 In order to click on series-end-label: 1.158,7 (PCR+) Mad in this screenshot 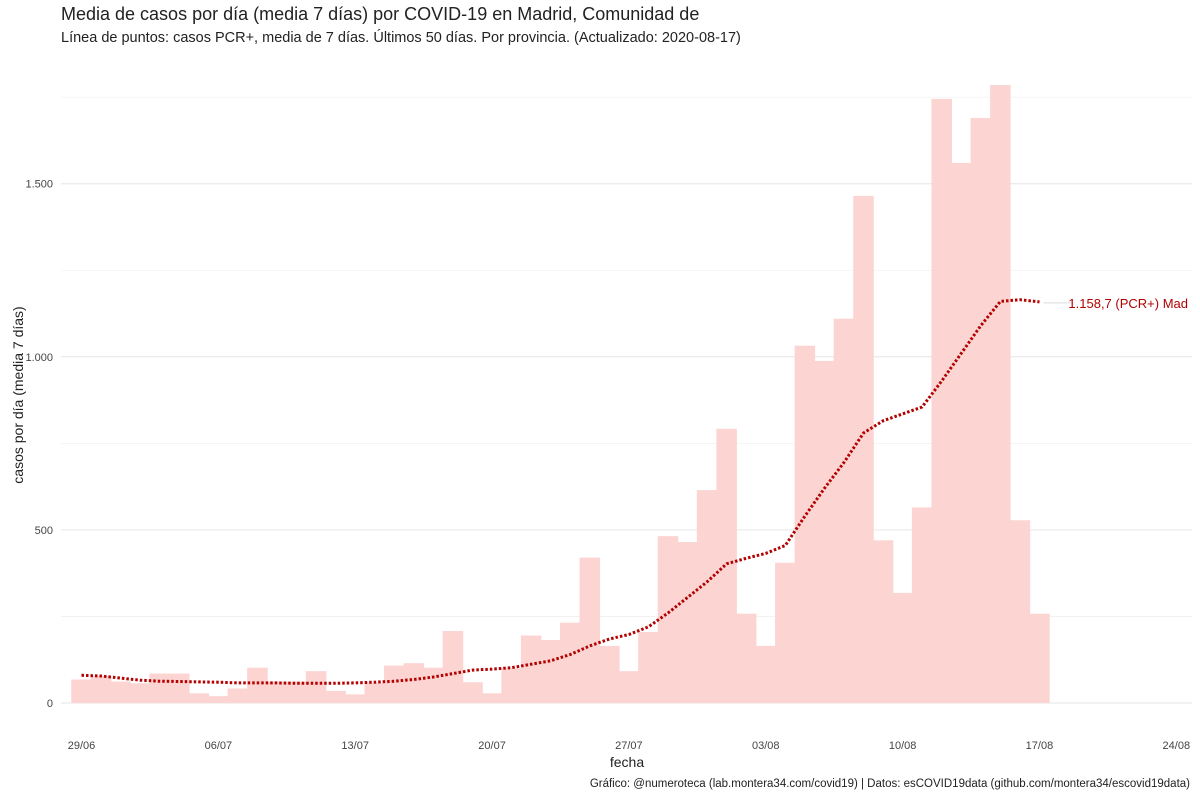, I will do `click(1128, 303)`.